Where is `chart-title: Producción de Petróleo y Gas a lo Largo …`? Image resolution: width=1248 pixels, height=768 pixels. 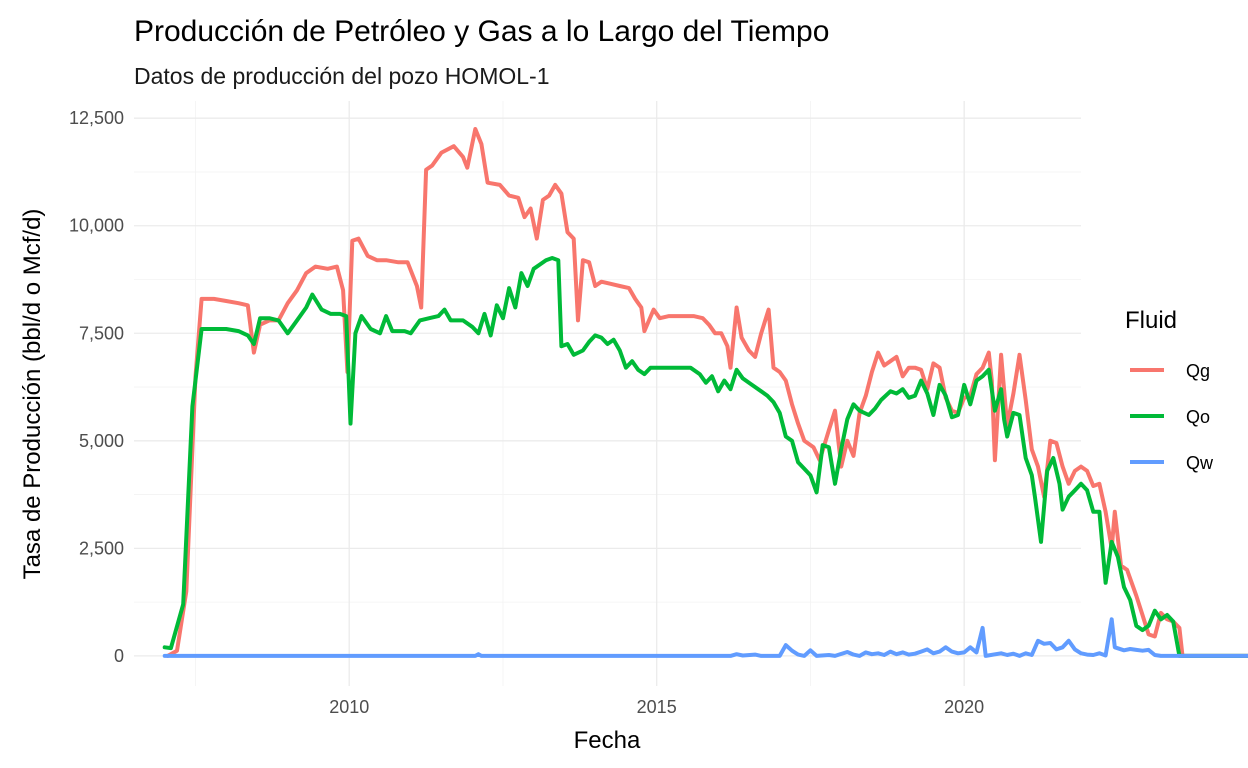
chart-title: Producción de Petróleo y Gas a lo Largo … is located at coordinates (481, 31).